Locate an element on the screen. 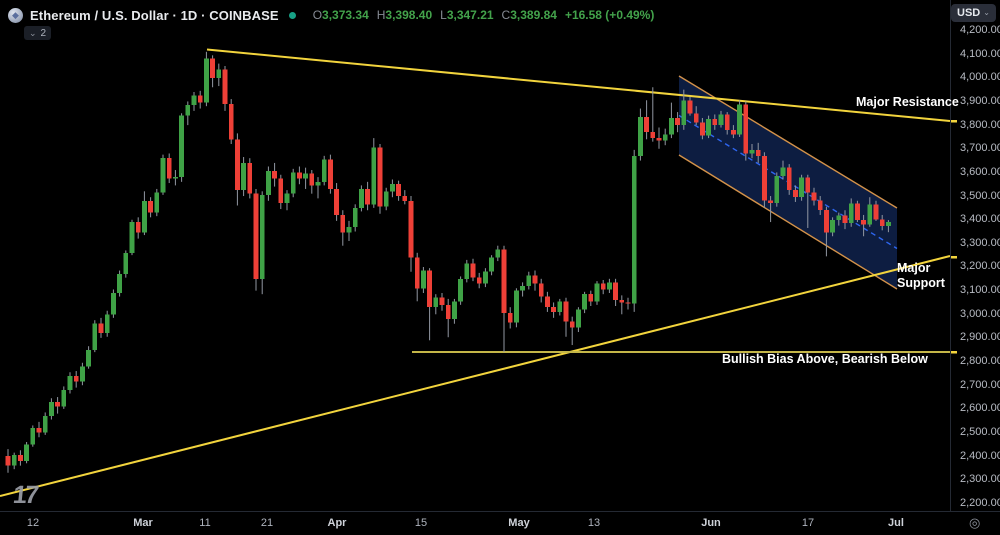 This screenshot has height=535, width=1000. price-axis-label: 3,600.00 is located at coordinates (980, 171).